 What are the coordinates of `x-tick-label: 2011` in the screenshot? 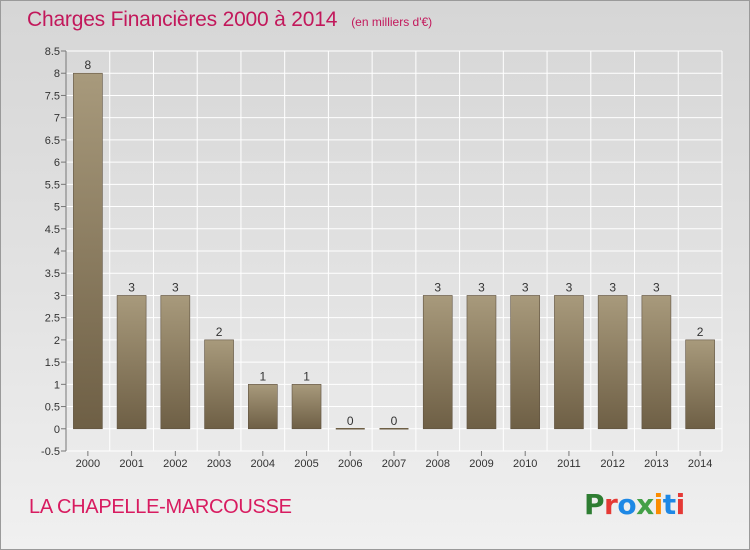 It's located at (569, 464).